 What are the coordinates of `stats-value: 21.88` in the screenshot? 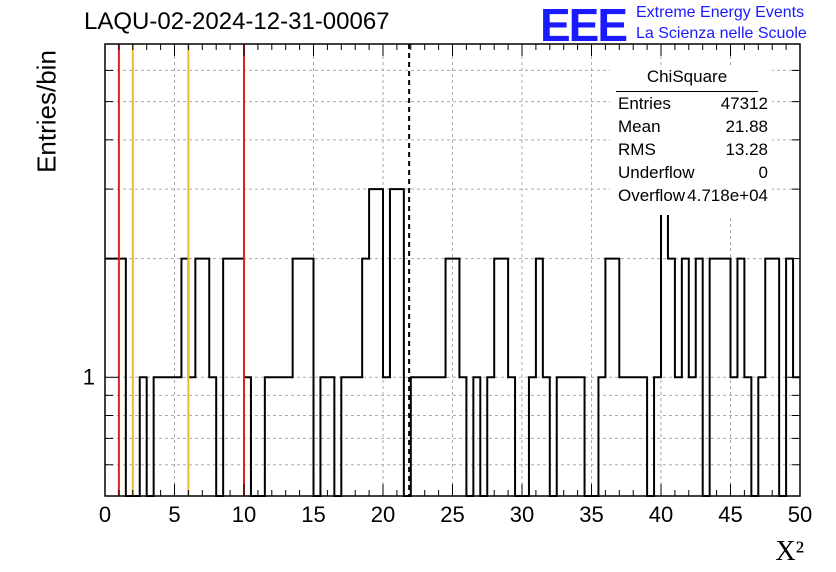 It's located at (746, 126).